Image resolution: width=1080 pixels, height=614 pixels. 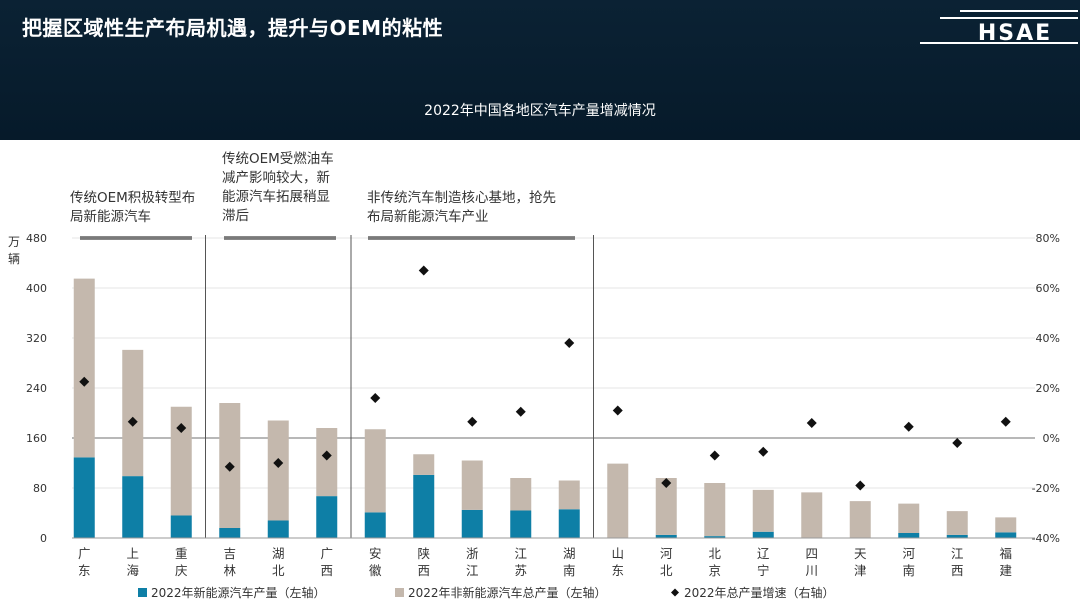 I want to click on y-tick-label: 80, so click(x=40, y=488).